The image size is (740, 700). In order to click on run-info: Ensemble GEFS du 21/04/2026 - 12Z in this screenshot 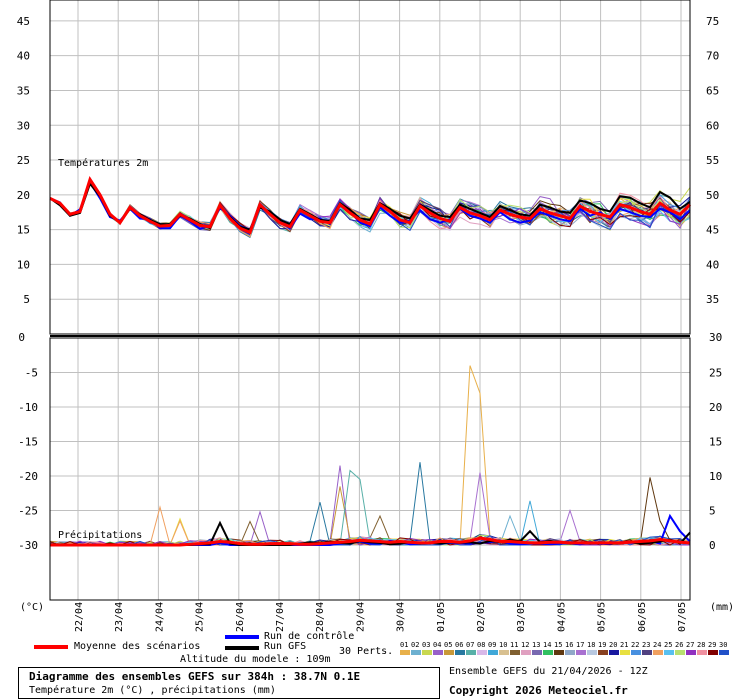, I will do `click(548, 671)`.